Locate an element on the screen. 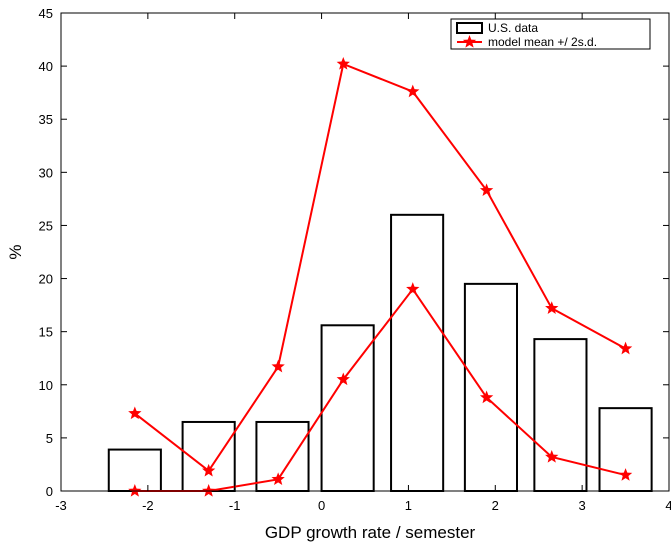  x-tick-label: -2 is located at coordinates (148, 505).